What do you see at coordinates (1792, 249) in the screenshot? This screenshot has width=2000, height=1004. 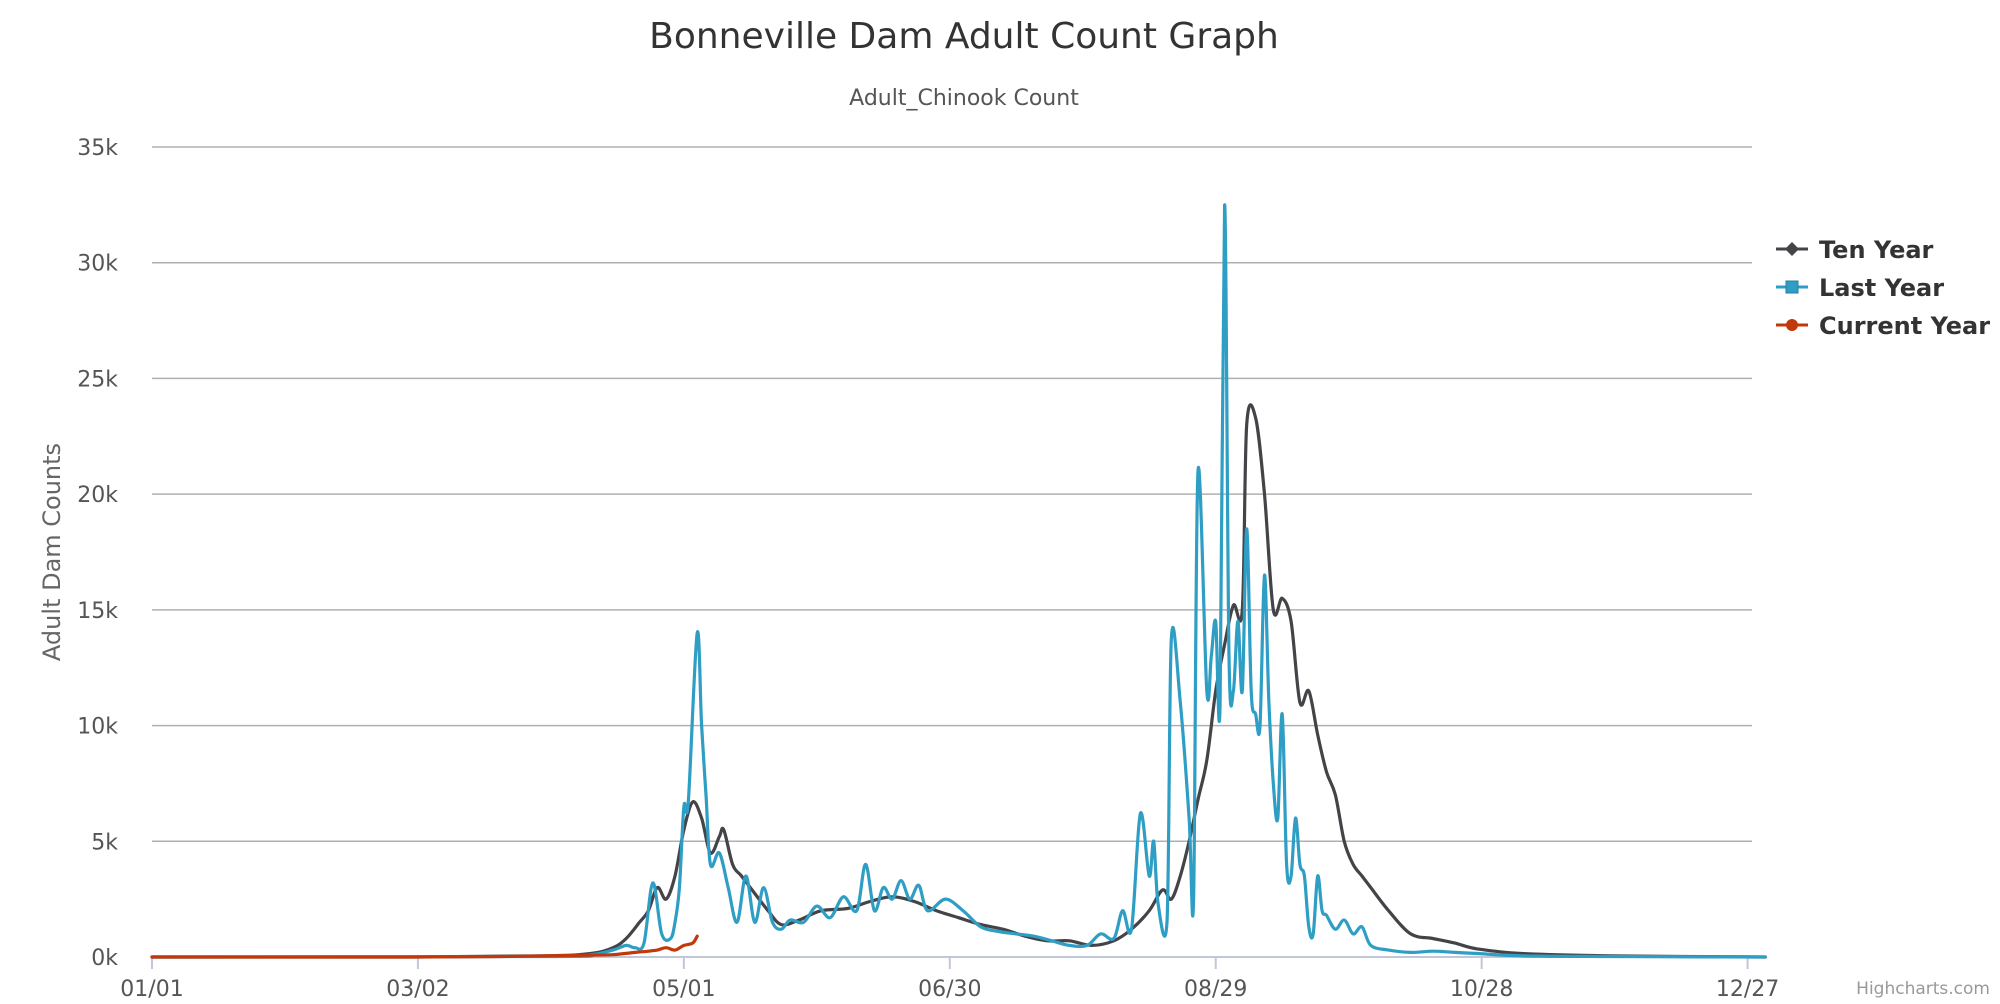 I see `legend-marker-diamond` at bounding box center [1792, 249].